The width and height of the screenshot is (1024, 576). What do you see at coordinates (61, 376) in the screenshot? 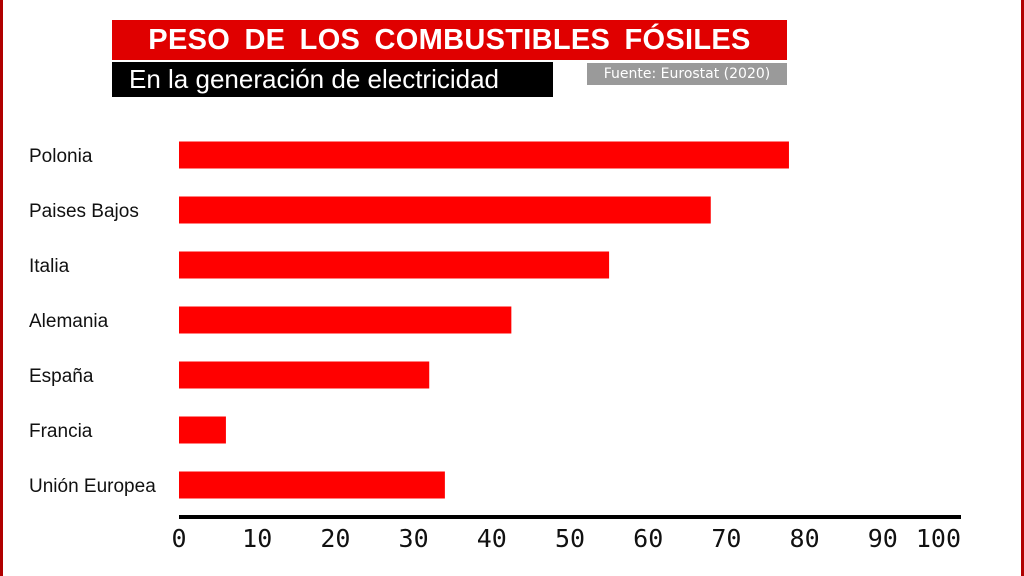
I see `category-label-espana: España` at bounding box center [61, 376].